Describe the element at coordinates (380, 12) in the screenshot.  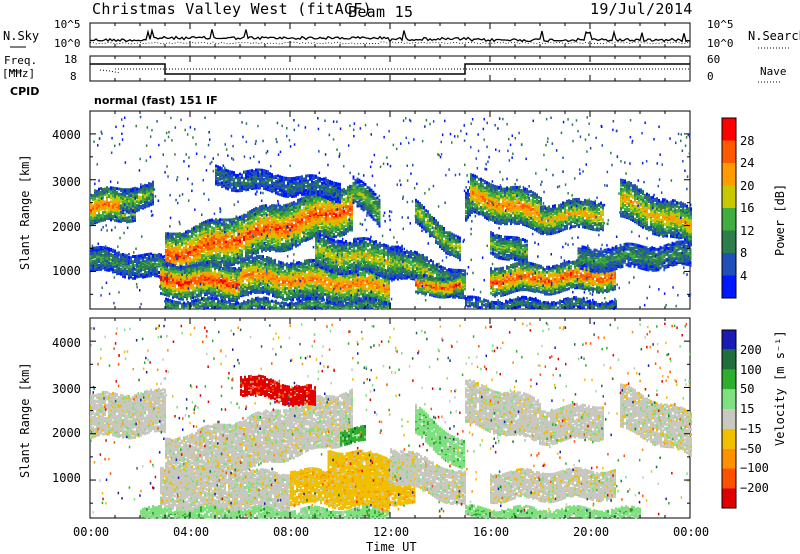
I see `beam-label: Beam 15` at that location.